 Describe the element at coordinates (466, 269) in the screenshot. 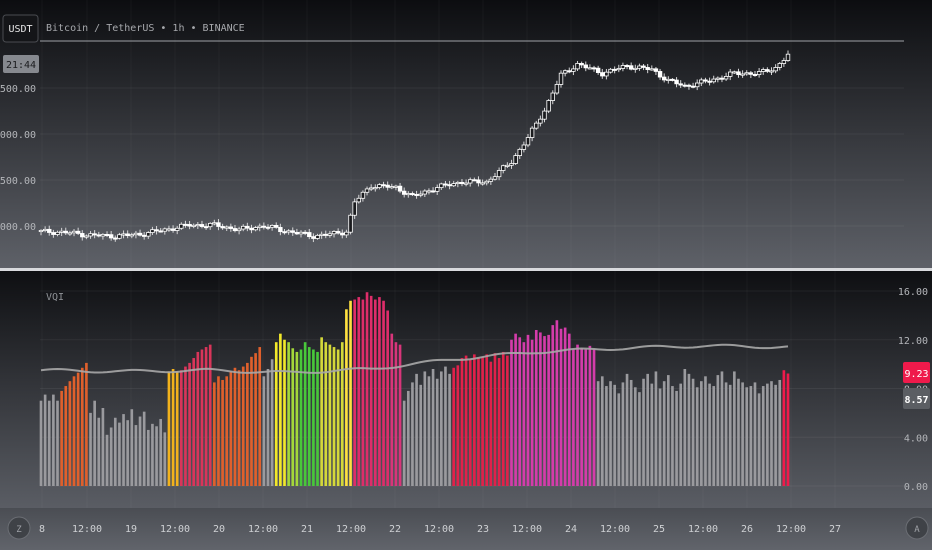

I see `pane-separator` at that location.